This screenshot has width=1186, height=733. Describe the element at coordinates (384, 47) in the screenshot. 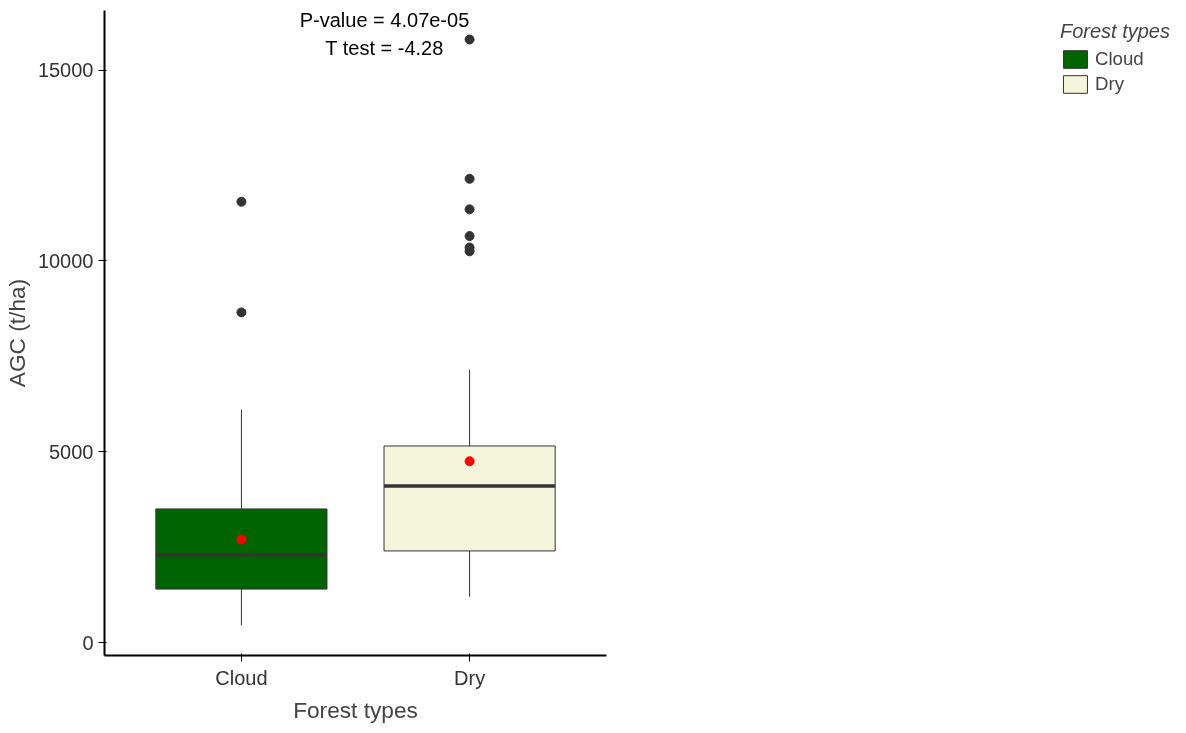

I see `annotation: T test = -4.28` at that location.